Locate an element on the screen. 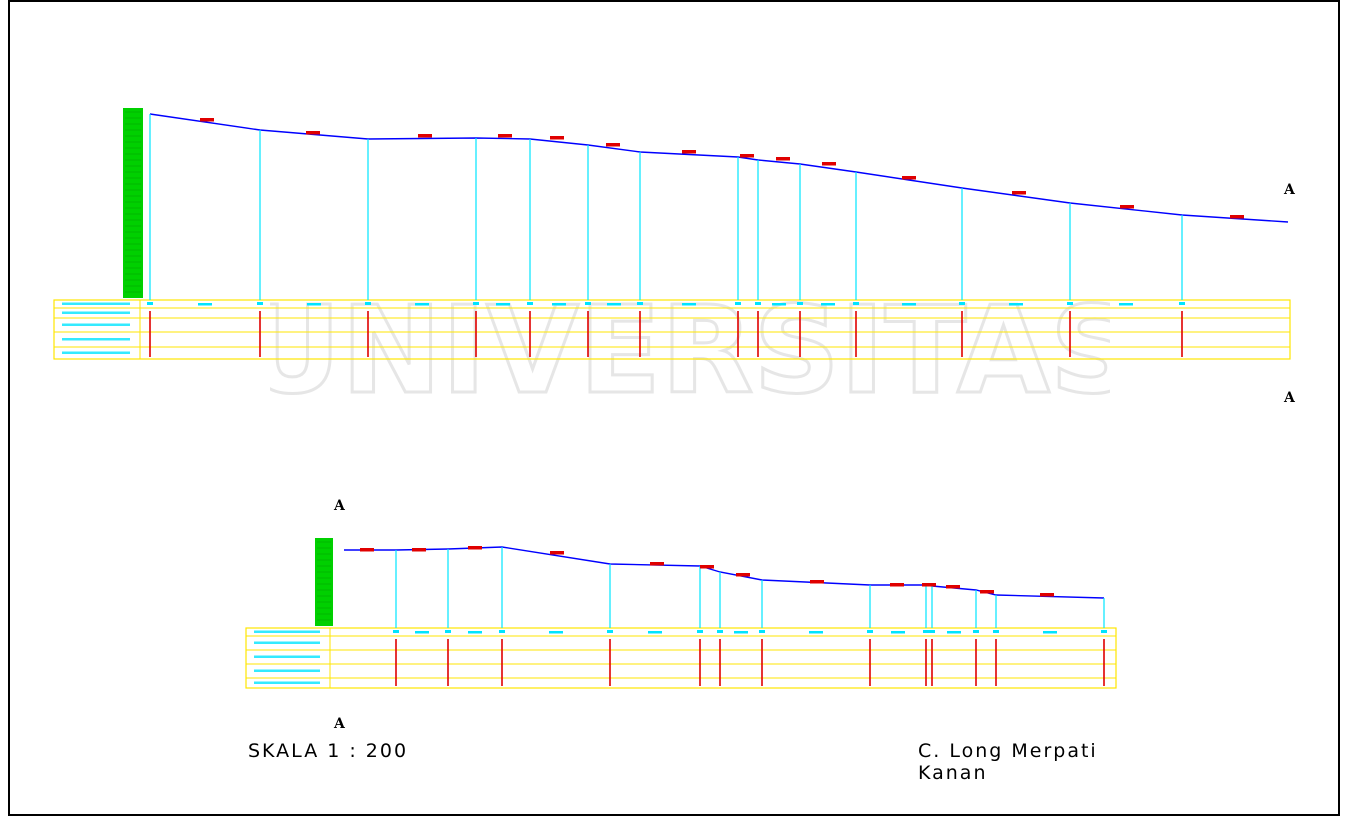 This screenshot has width=1348, height=824. section-marker-a-4: A is located at coordinates (339, 724).